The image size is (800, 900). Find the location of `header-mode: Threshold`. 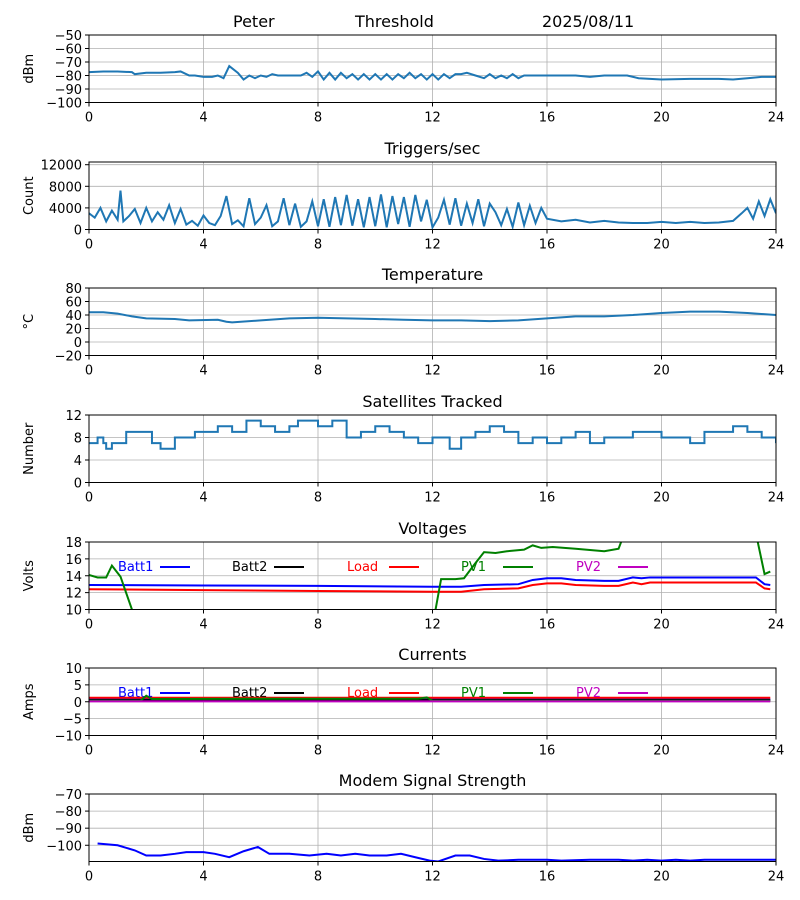

header-mode: Threshold is located at coordinates (394, 21).